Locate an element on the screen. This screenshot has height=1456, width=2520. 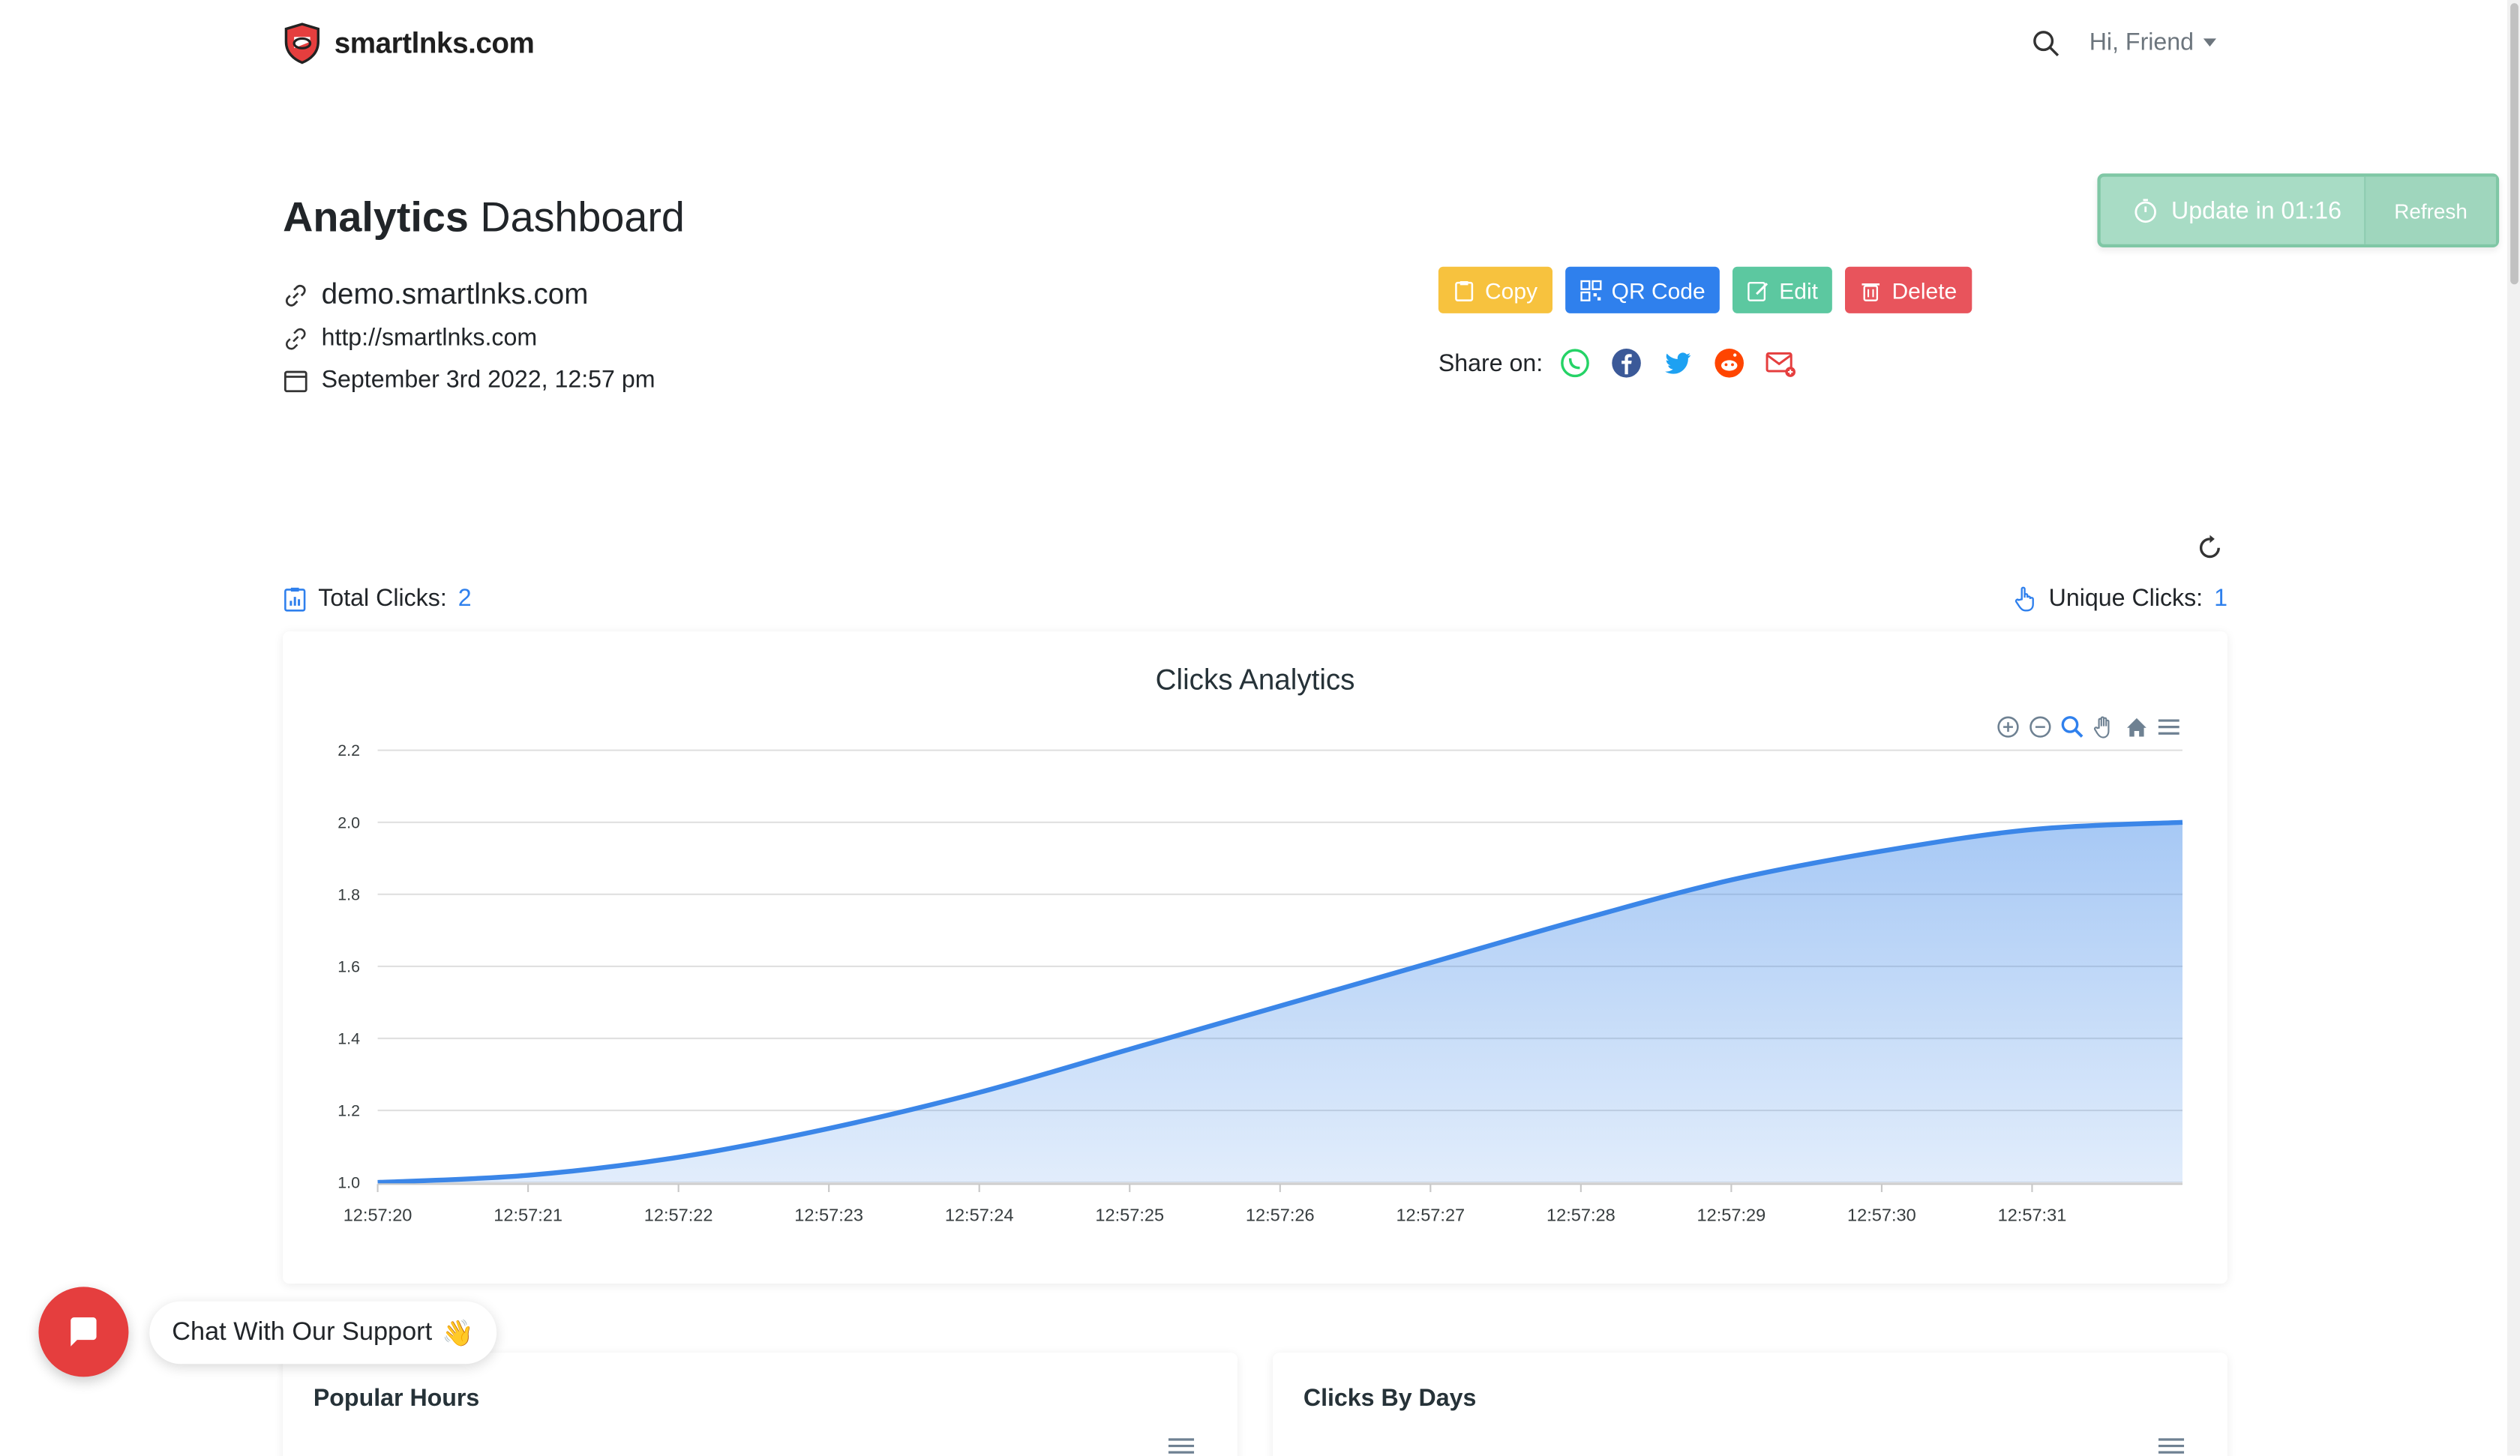
pan-hand-icon is located at coordinates (2104, 727).